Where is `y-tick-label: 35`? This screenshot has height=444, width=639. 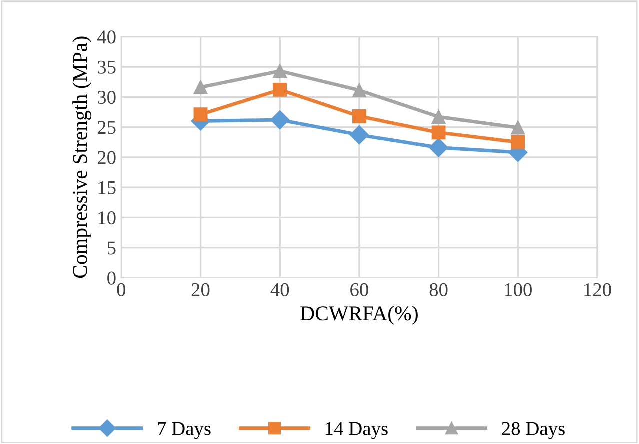 y-tick-label: 35 is located at coordinates (107, 67).